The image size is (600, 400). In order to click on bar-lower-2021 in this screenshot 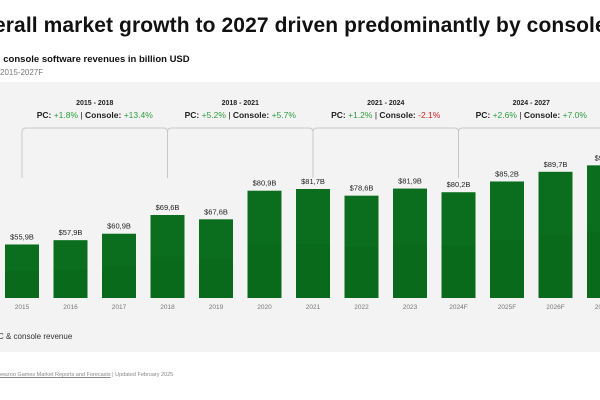, I will do `click(313, 270)`.